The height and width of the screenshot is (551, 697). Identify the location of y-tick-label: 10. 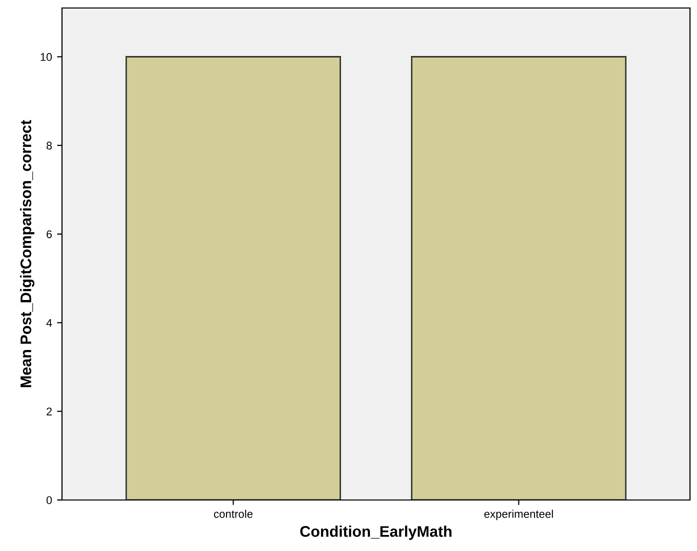
(46, 57).